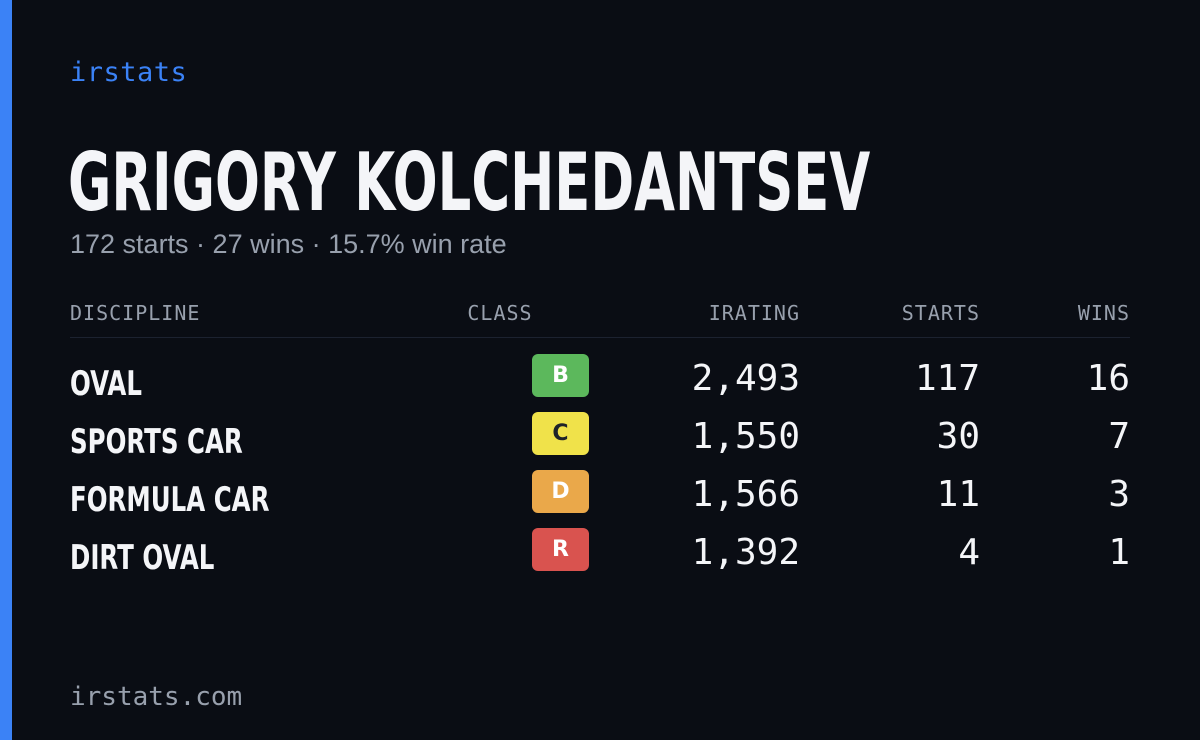  What do you see at coordinates (500, 313) in the screenshot?
I see `header-class: CLASS` at bounding box center [500, 313].